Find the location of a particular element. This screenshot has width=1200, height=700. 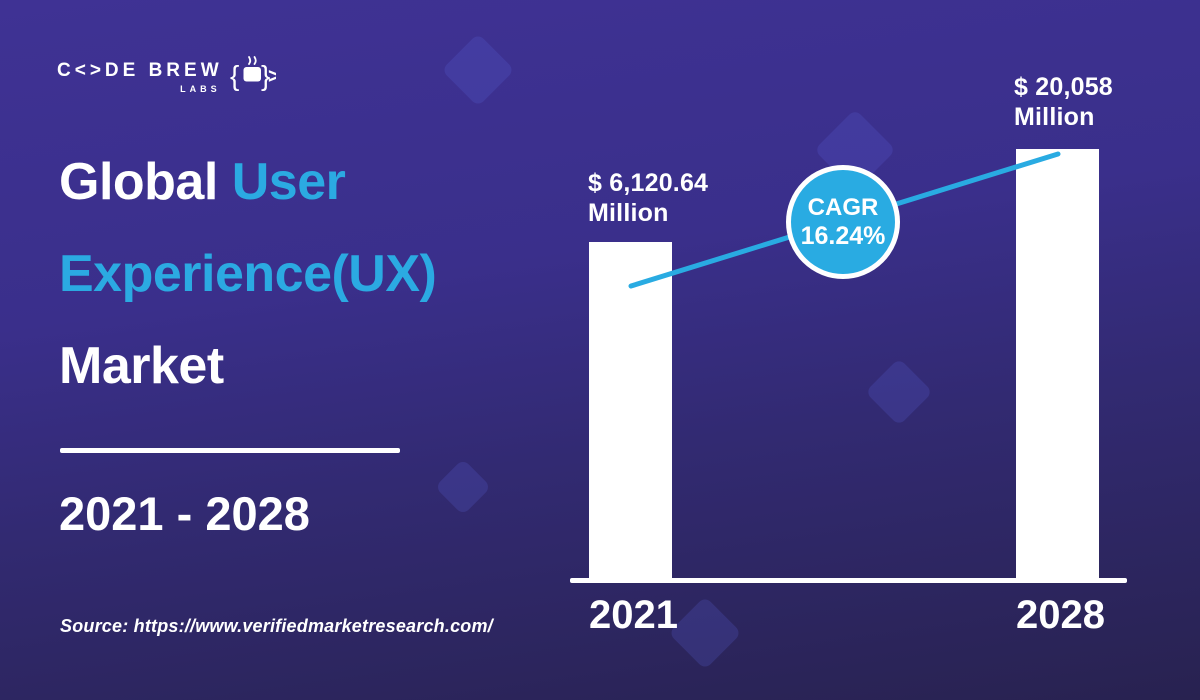

bar-value-2028-unit: Million is located at coordinates (1054, 117).